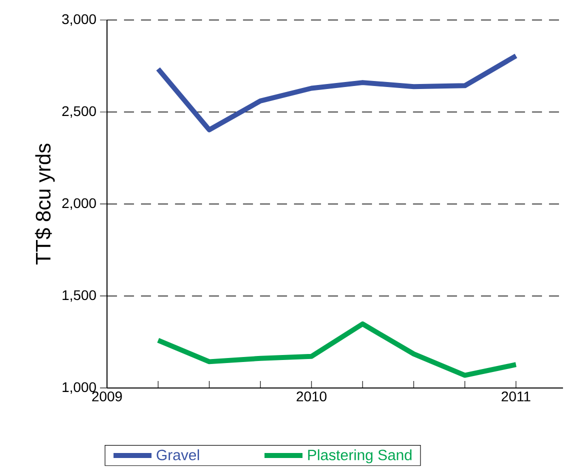  I want to click on y-tick-label: 1,500, so click(79, 296).